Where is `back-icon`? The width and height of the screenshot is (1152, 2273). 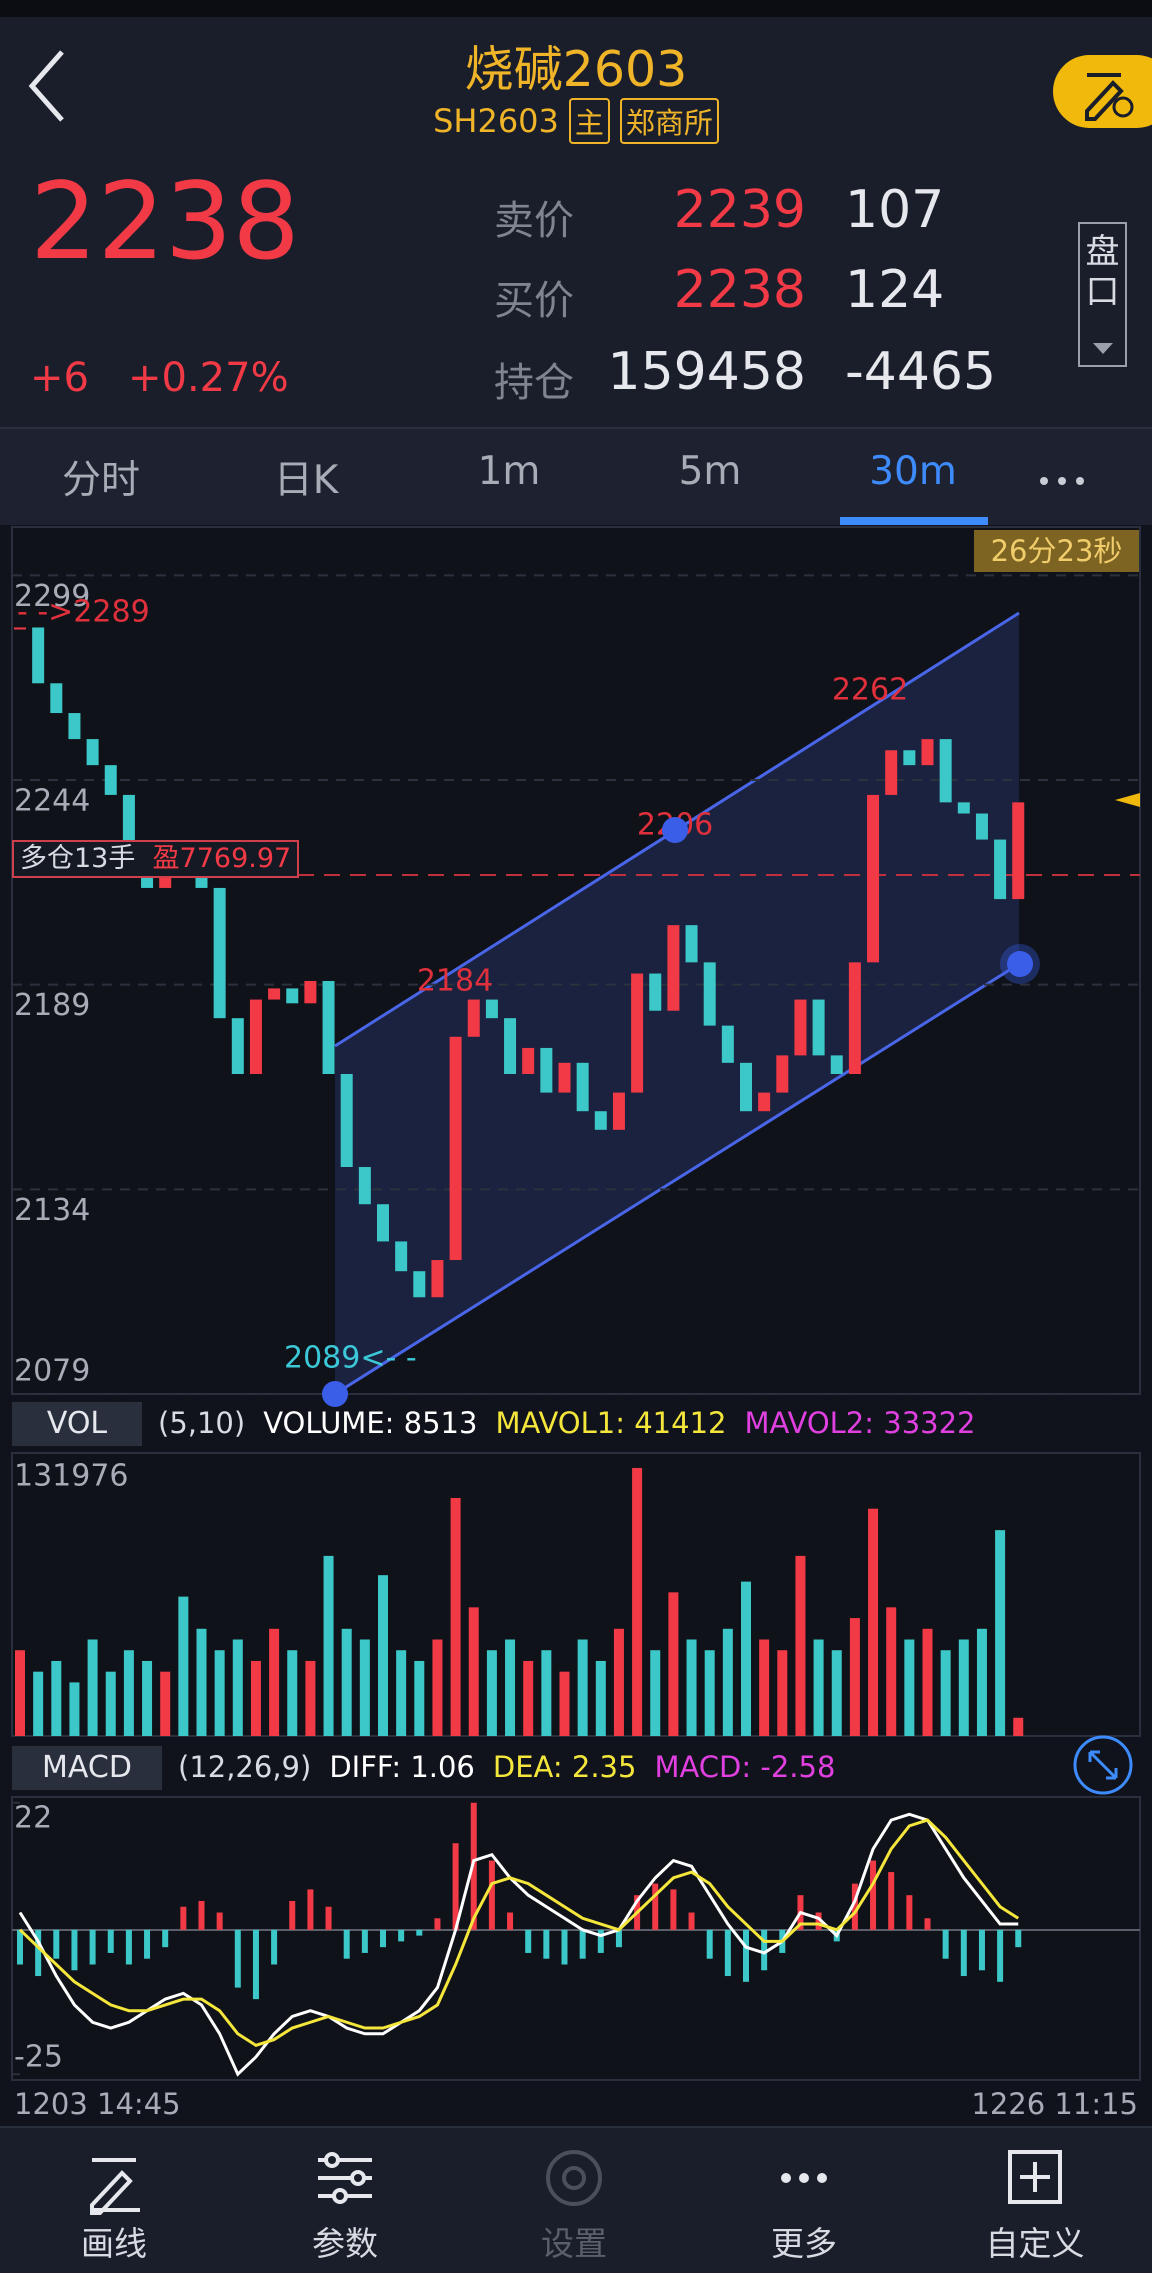 back-icon is located at coordinates (46, 86).